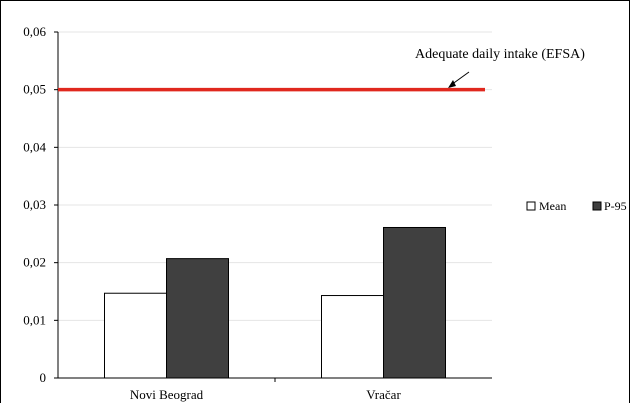 This screenshot has height=403, width=630. I want to click on y-tick-label: 0, so click(43, 377).